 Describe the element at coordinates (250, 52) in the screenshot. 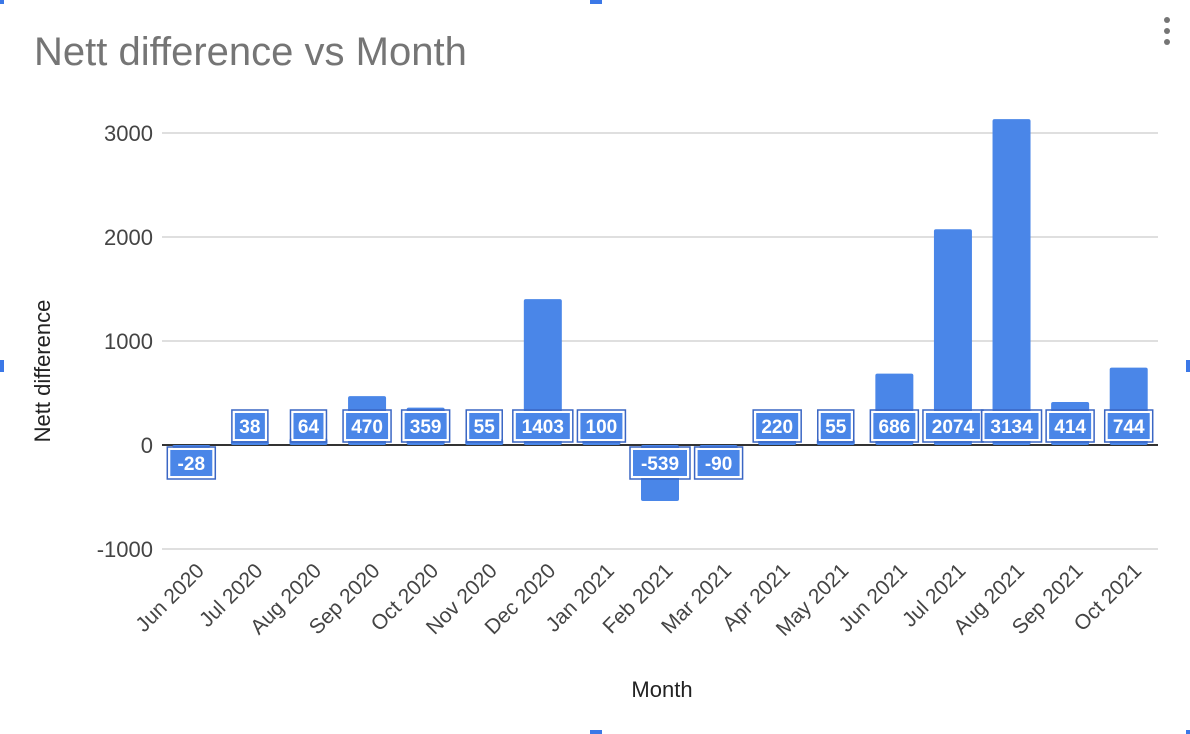

I see `chart-title: Nett difference vs Month` at that location.